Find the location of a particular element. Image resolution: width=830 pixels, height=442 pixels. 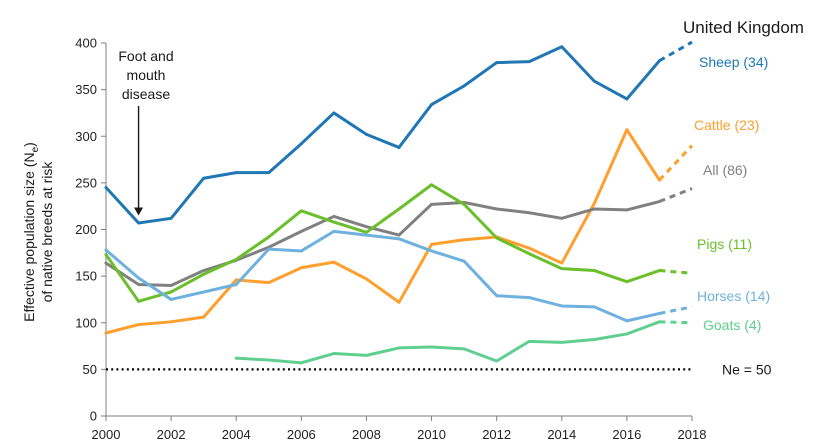

horses-series-line is located at coordinates (382, 276).